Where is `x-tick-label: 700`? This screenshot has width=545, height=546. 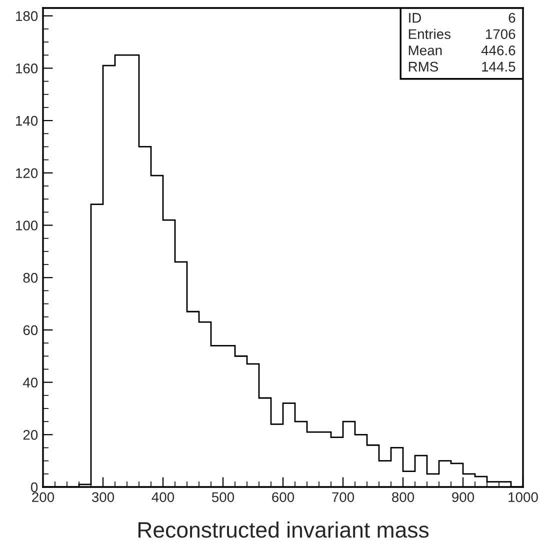
x-tick-label: 700 is located at coordinates (343, 497).